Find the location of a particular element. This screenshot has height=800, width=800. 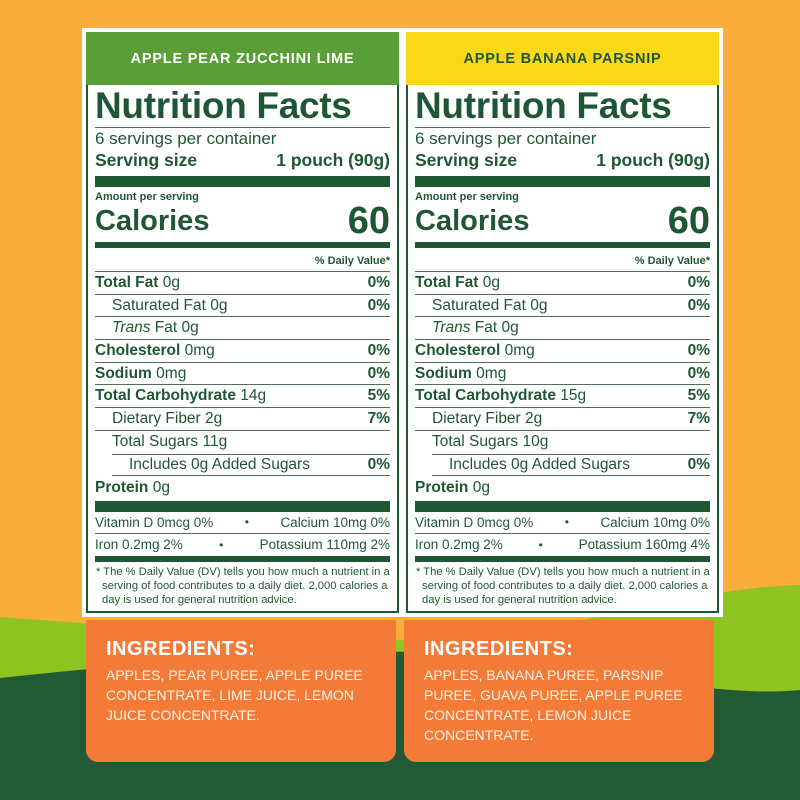

calories-row: Calories 60 is located at coordinates (242, 221).